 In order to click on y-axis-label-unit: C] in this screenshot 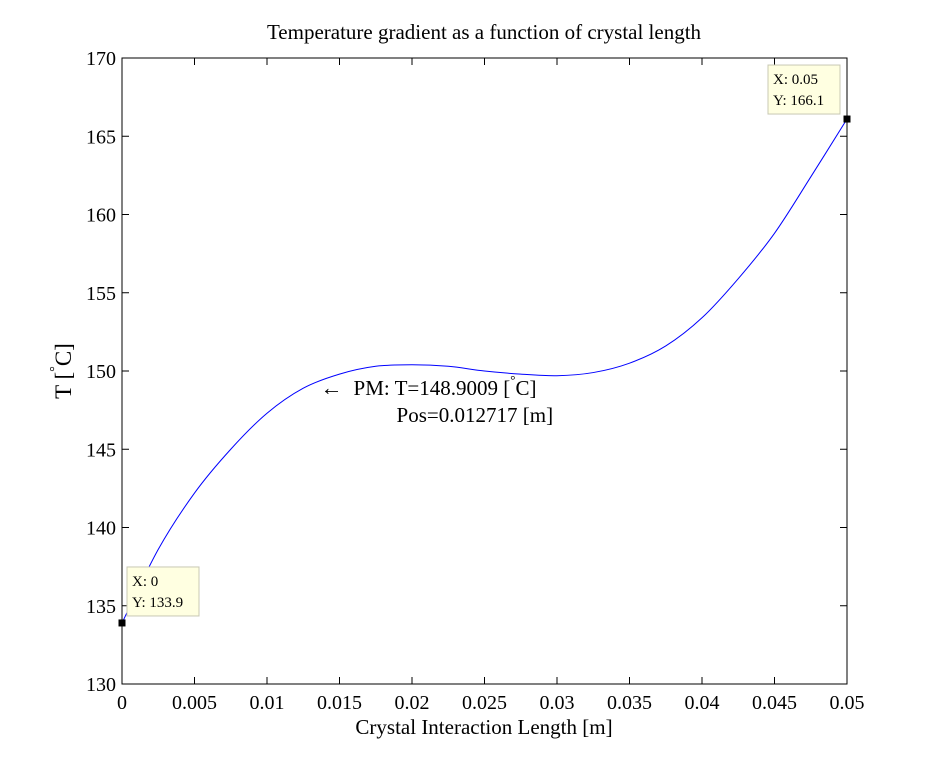, I will do `click(63, 354)`.